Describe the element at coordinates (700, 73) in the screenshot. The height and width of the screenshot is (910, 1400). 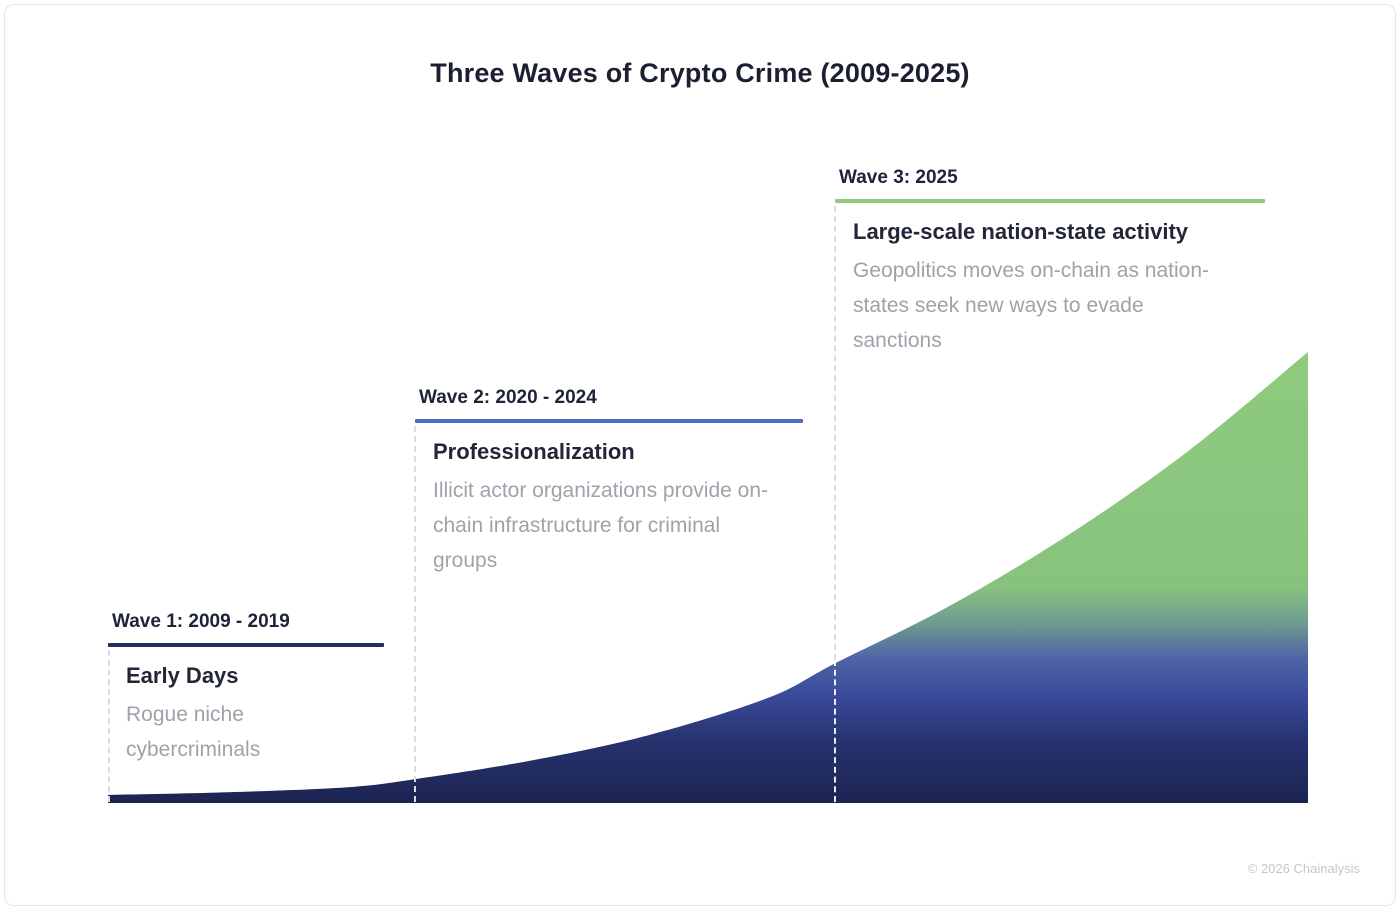
I see `chart-title: Three Waves of Crypto Crime (2009-2025)` at that location.